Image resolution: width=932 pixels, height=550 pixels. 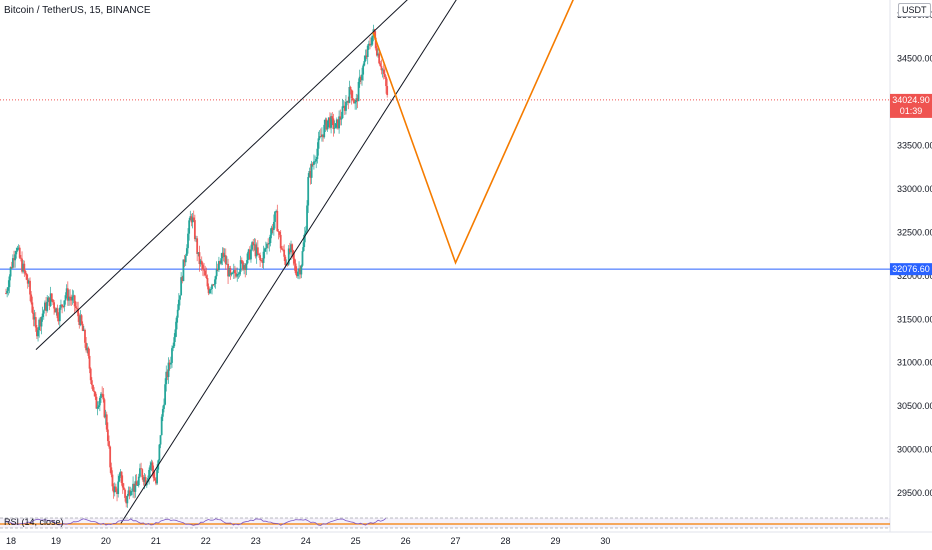 What do you see at coordinates (914, 10) in the screenshot?
I see `currency-badge: USDT` at bounding box center [914, 10].